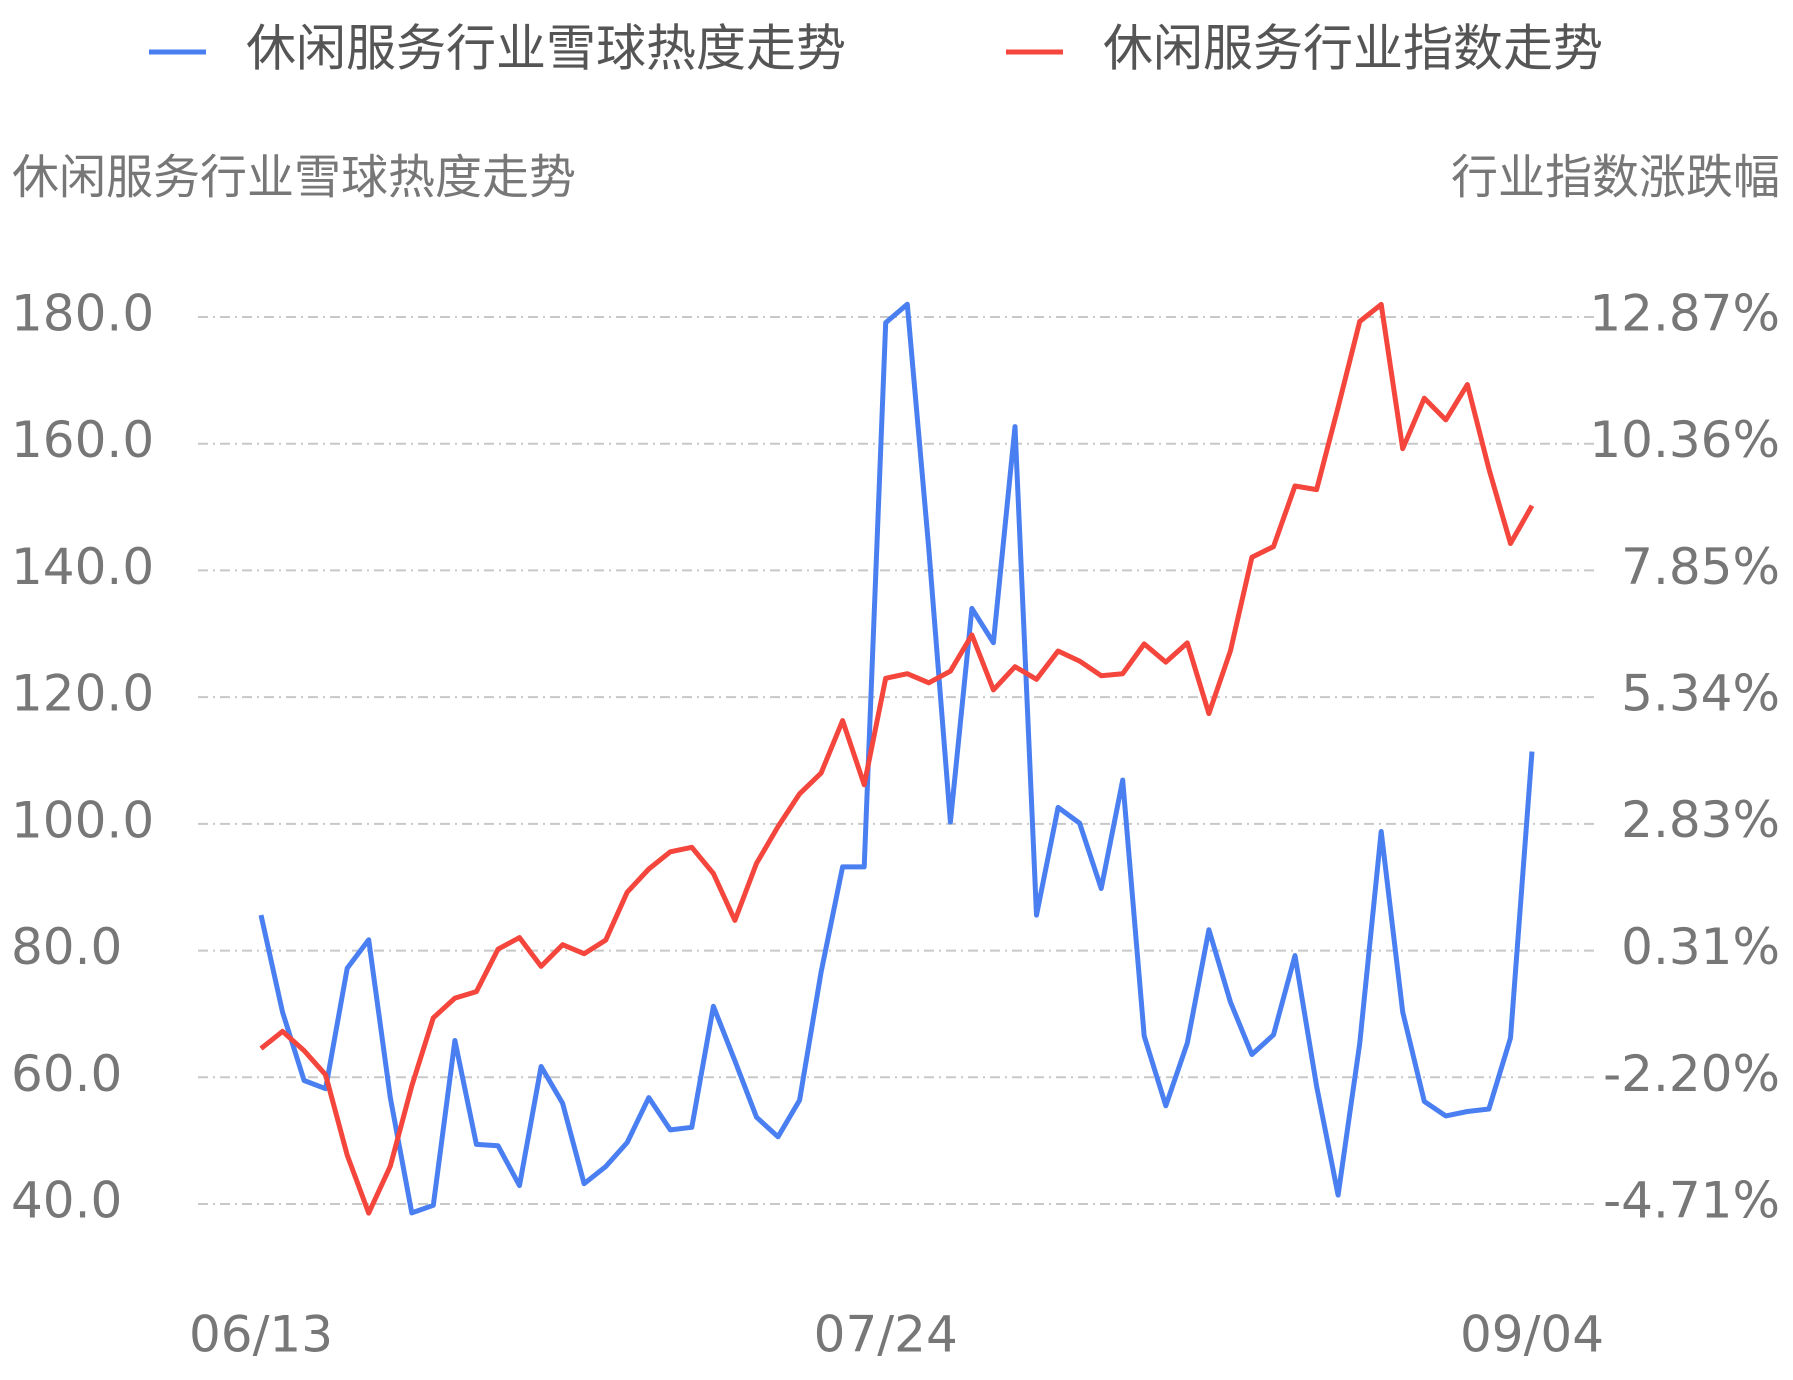  What do you see at coordinates (886, 1335) in the screenshot?
I see `x-tick-label: 07/24` at bounding box center [886, 1335].